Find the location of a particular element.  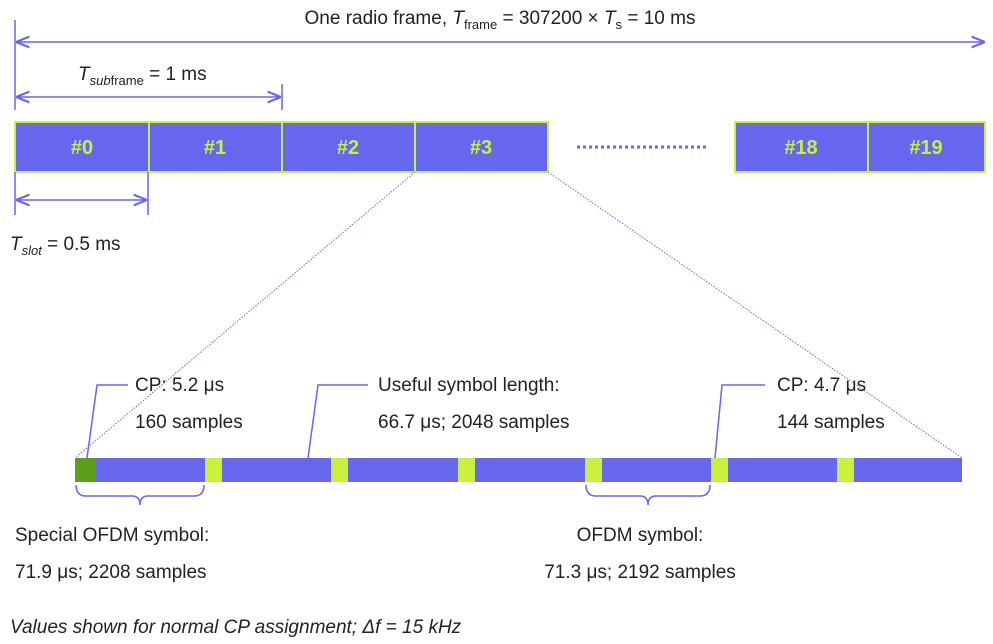

text-part: = 1 ms is located at coordinates (175, 74).